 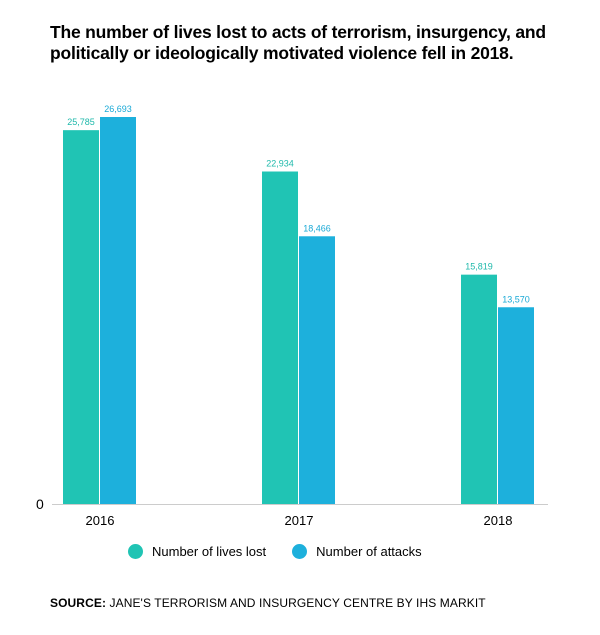 What do you see at coordinates (516, 299) in the screenshot?
I see `data-label-attacks-2018: 13,570` at bounding box center [516, 299].